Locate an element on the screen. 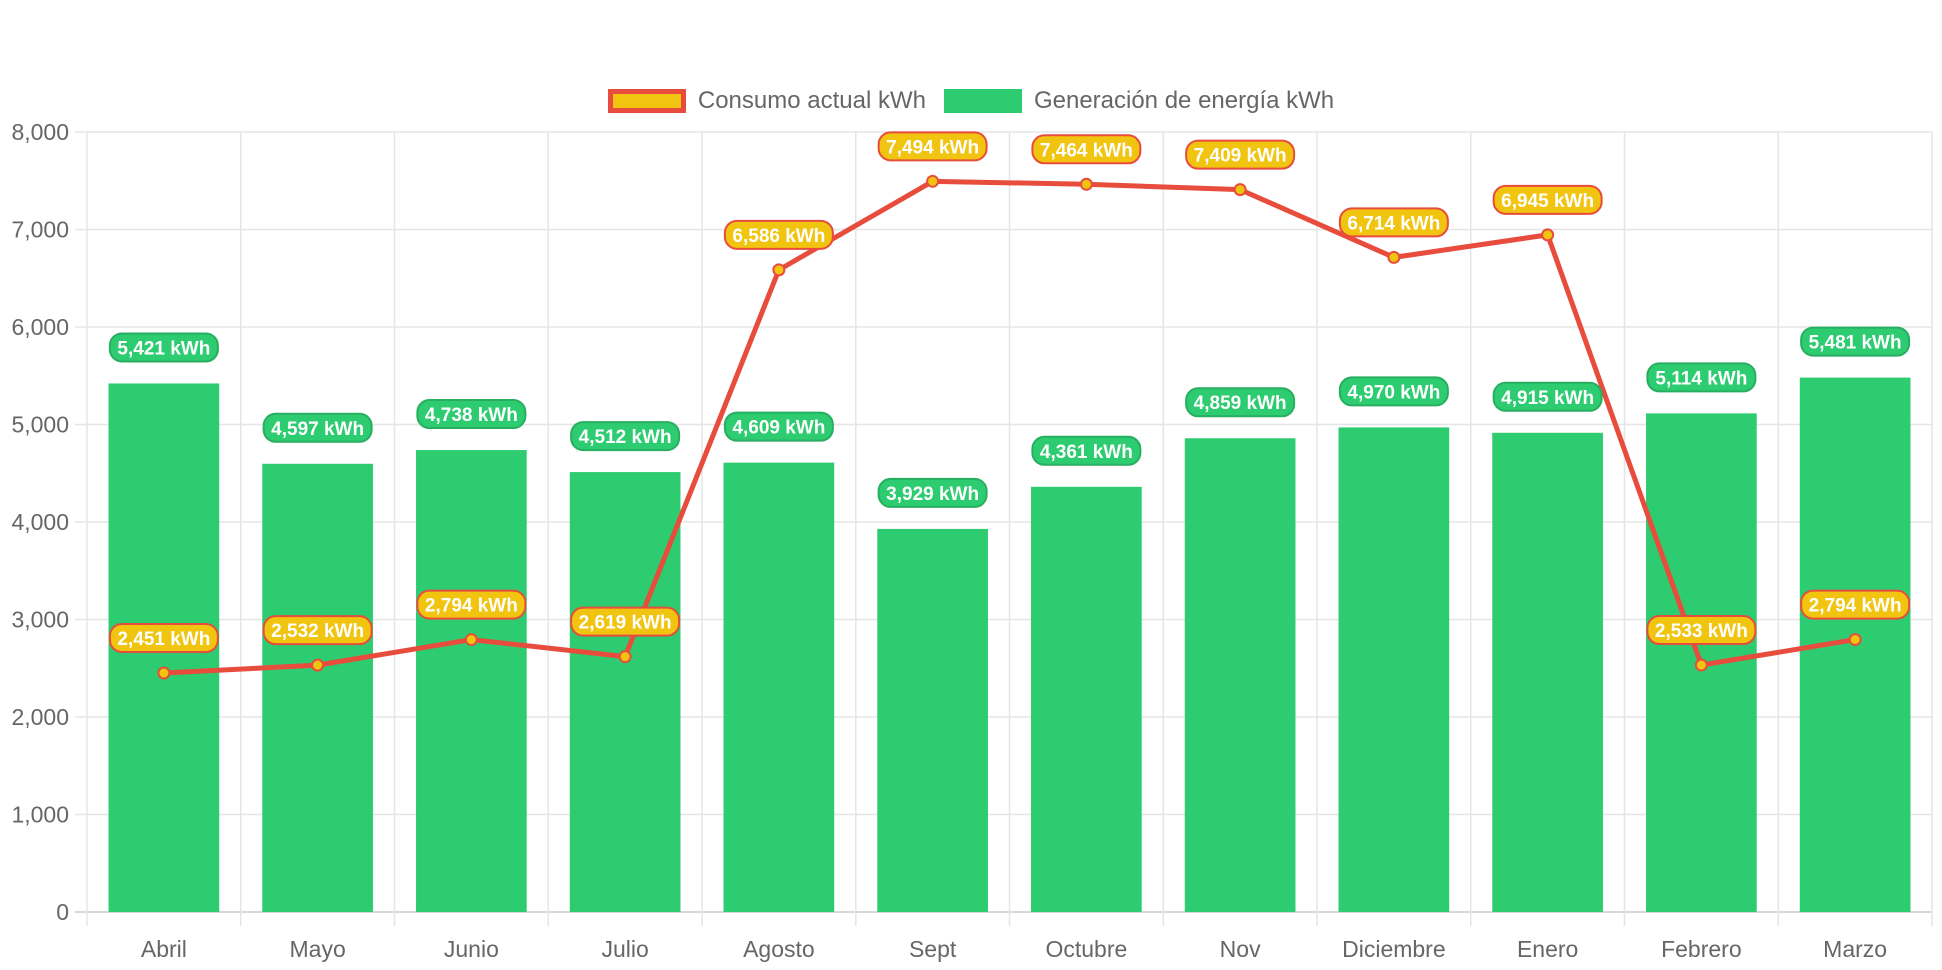 Image resolution: width=1942 pixels, height=970 pixels. legend-item-generacion: Generación de energía kWh is located at coordinates (1139, 101).